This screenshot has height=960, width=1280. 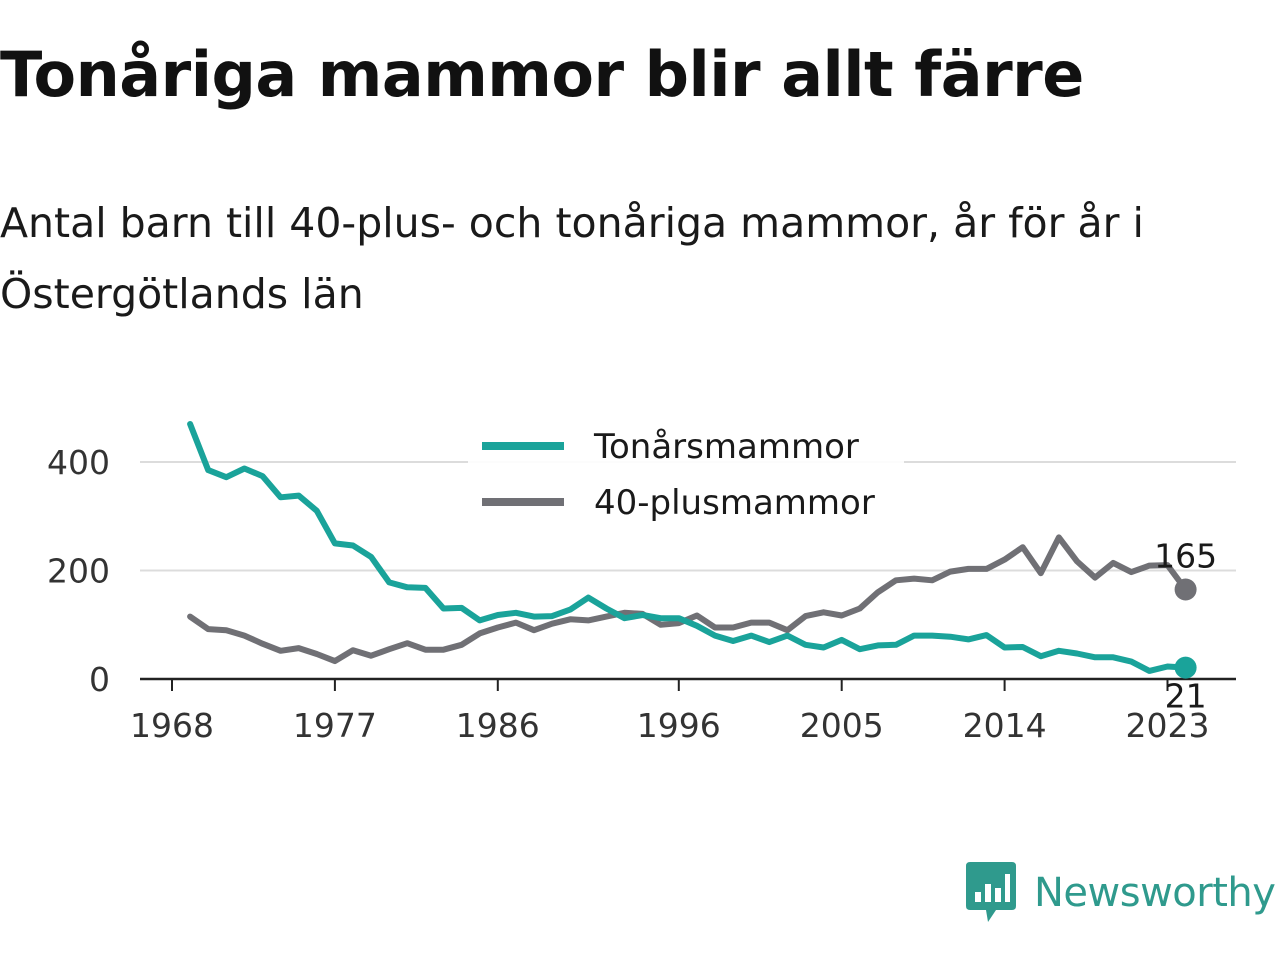 I want to click on chart-title: Tonåriga mammor blir allt färre, so click(x=542, y=74).